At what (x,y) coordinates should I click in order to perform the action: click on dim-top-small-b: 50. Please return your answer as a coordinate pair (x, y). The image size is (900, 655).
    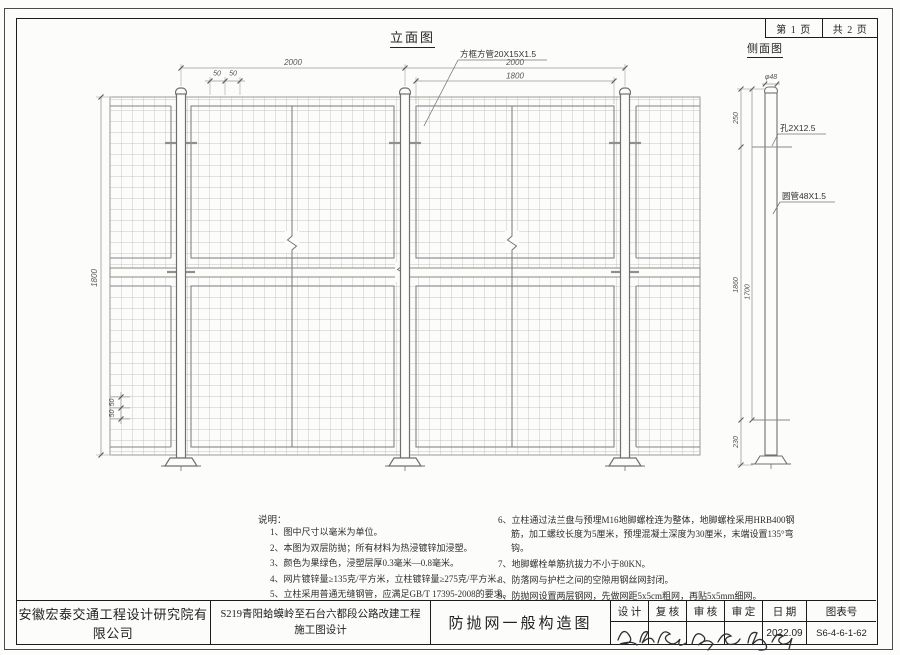
    Looking at the image, I should click on (233, 74).